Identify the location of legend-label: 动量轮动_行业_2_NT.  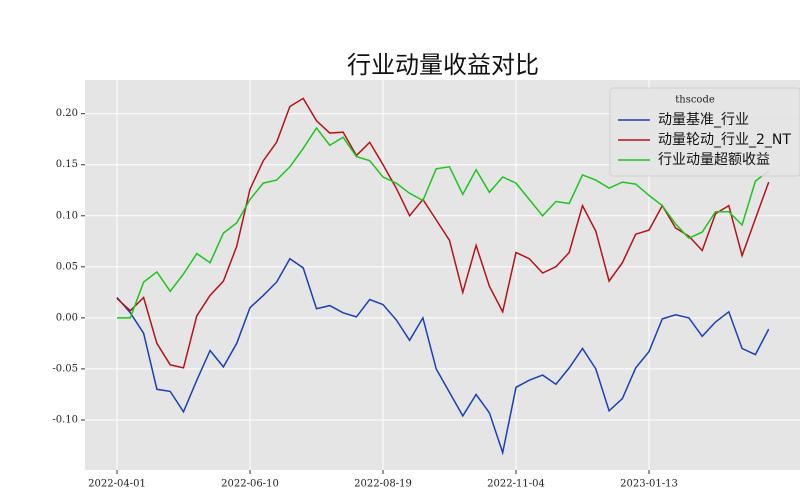
(724, 140).